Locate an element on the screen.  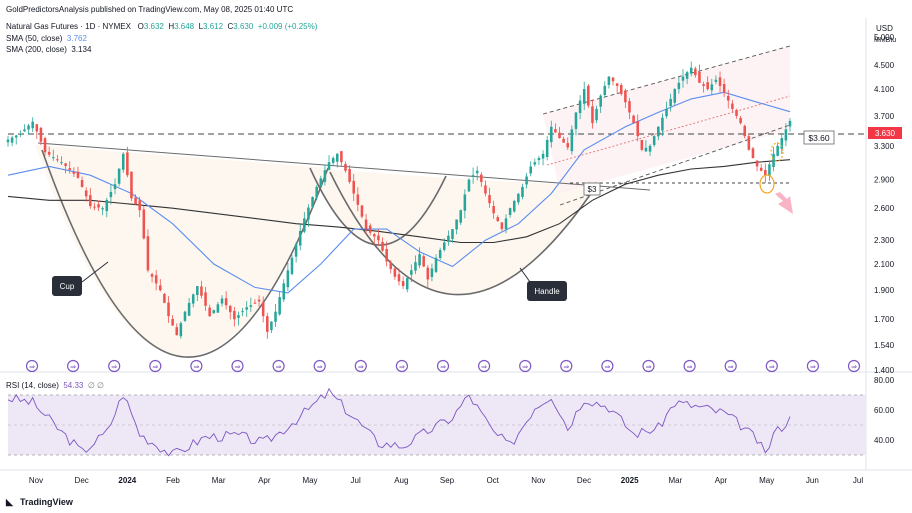
price-tick-label: 2.100 is located at coordinates (884, 264).